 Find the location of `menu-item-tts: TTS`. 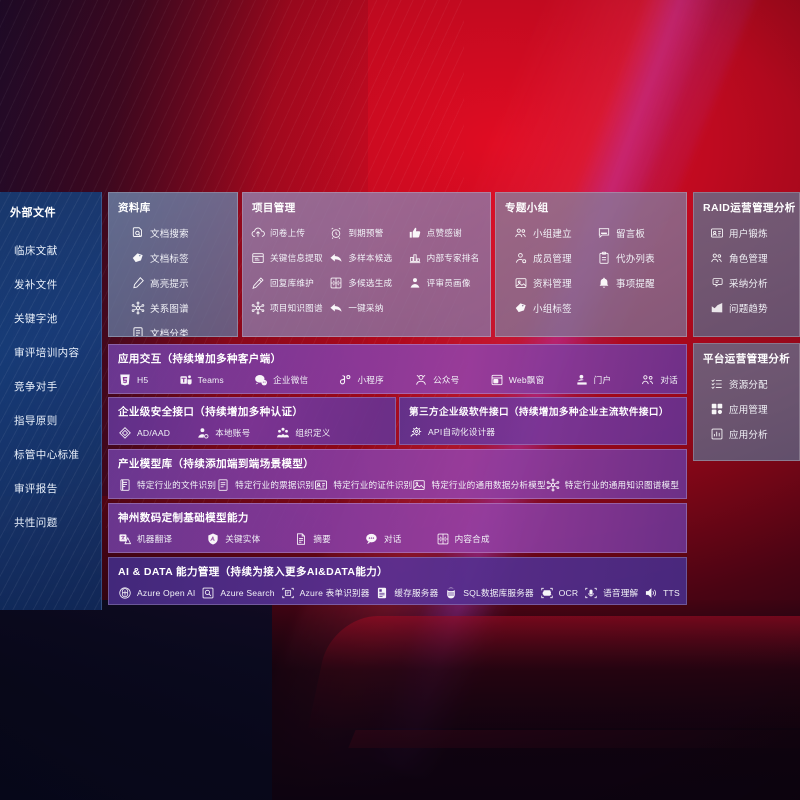

menu-item-tts: TTS is located at coordinates (662, 593).